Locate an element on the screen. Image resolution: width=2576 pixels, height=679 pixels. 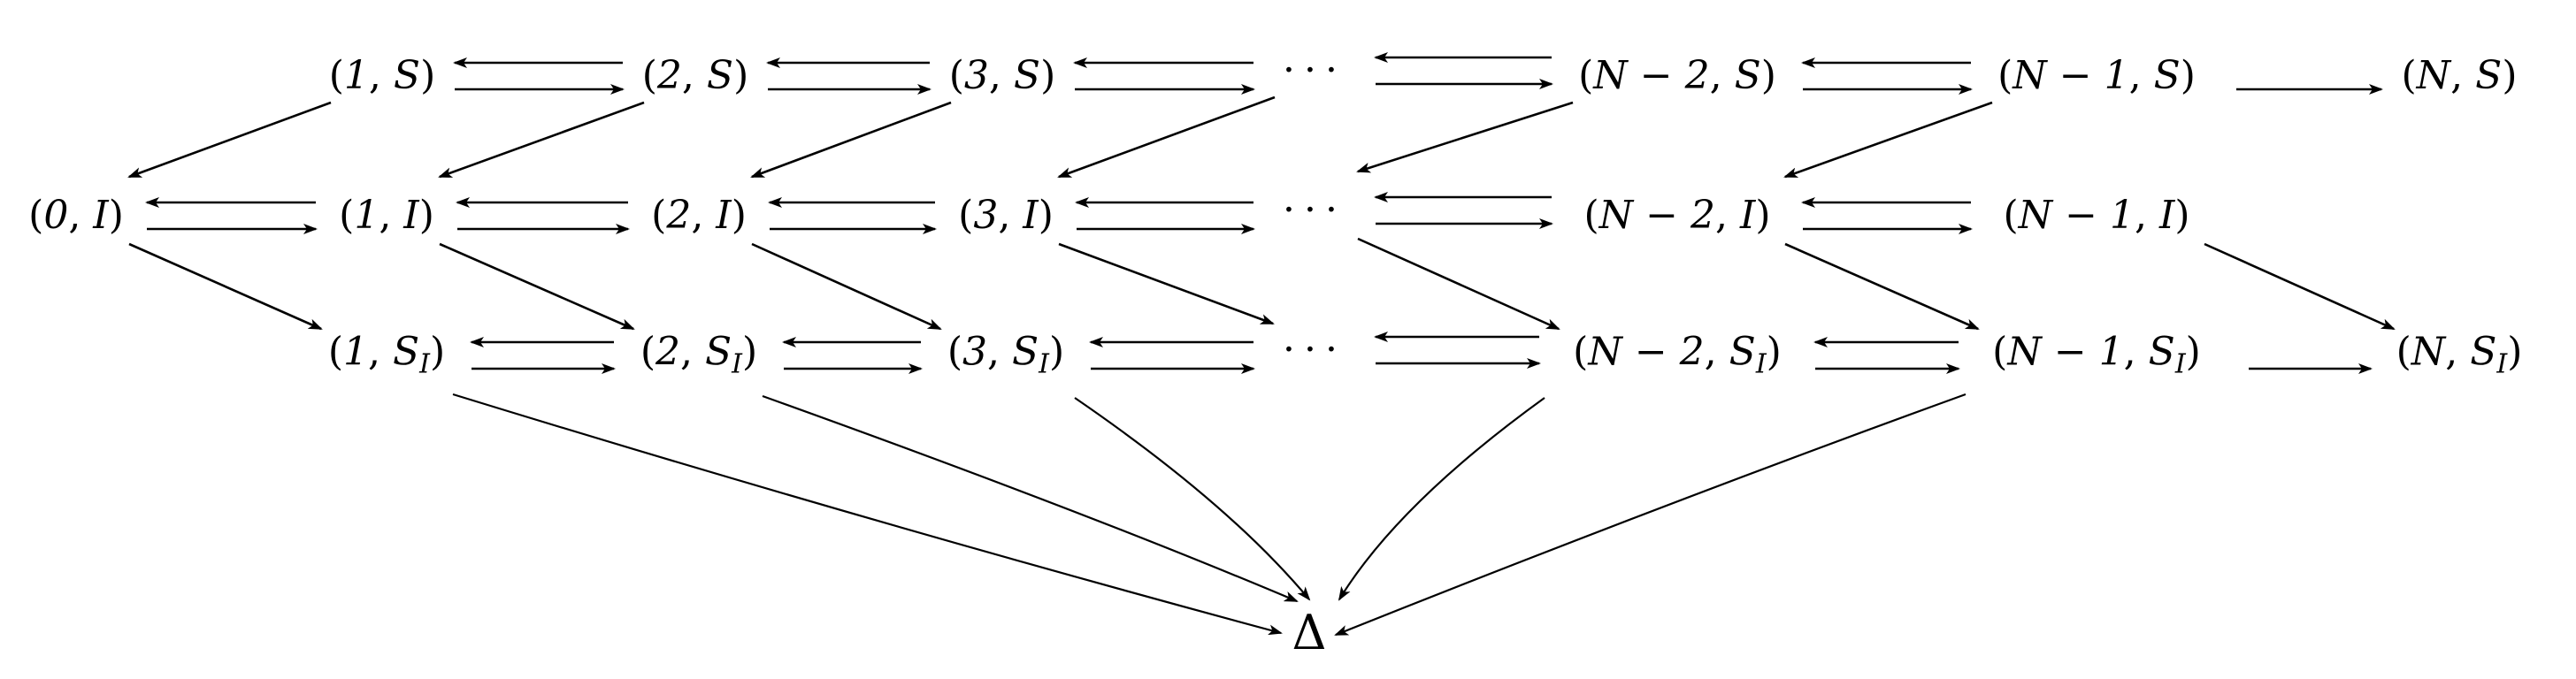
edge-n1si-to-delta is located at coordinates (1650, 515).